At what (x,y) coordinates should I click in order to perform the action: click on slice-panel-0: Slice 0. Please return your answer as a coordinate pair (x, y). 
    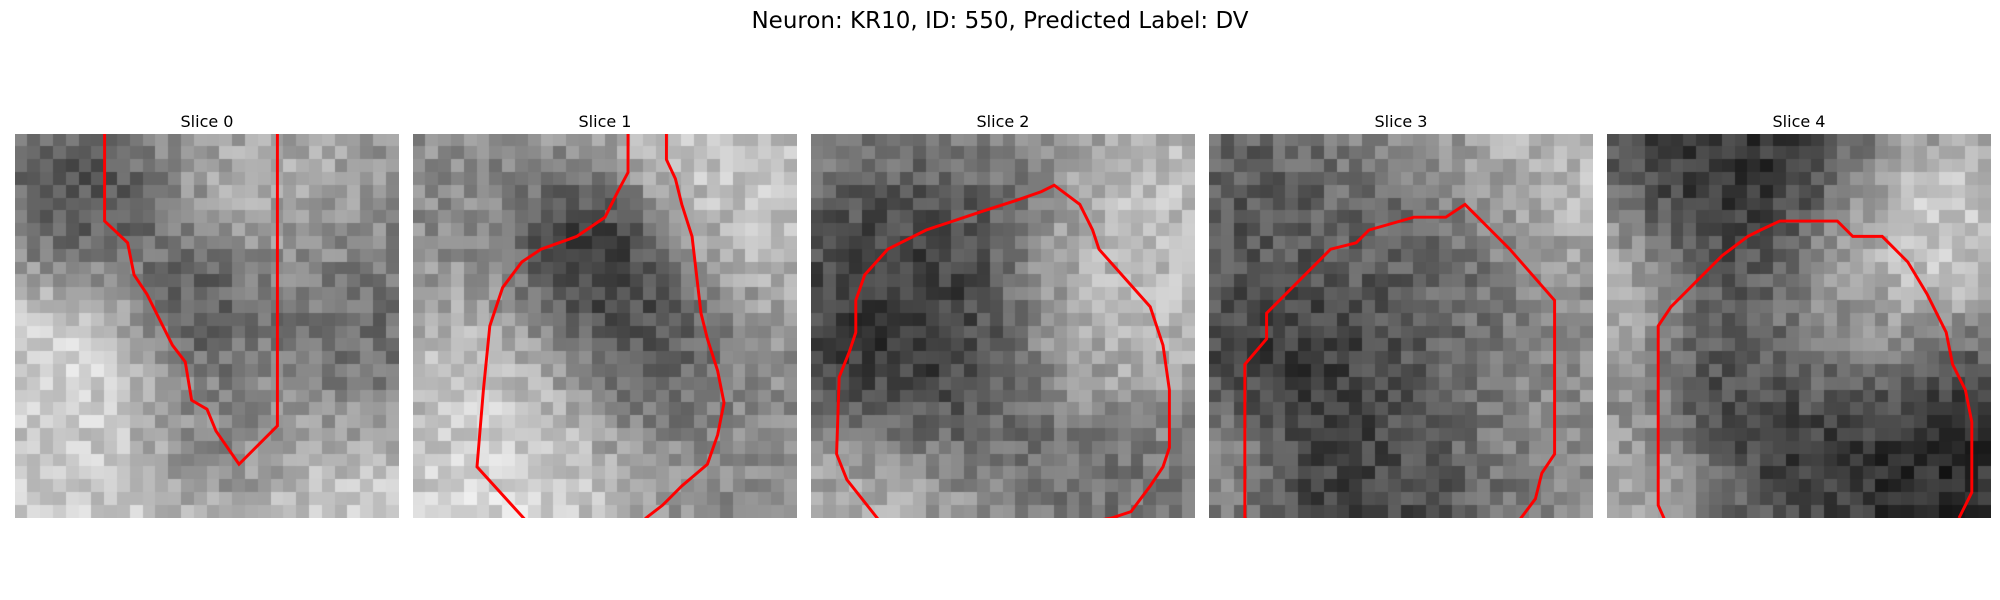
    Looking at the image, I should click on (207, 314).